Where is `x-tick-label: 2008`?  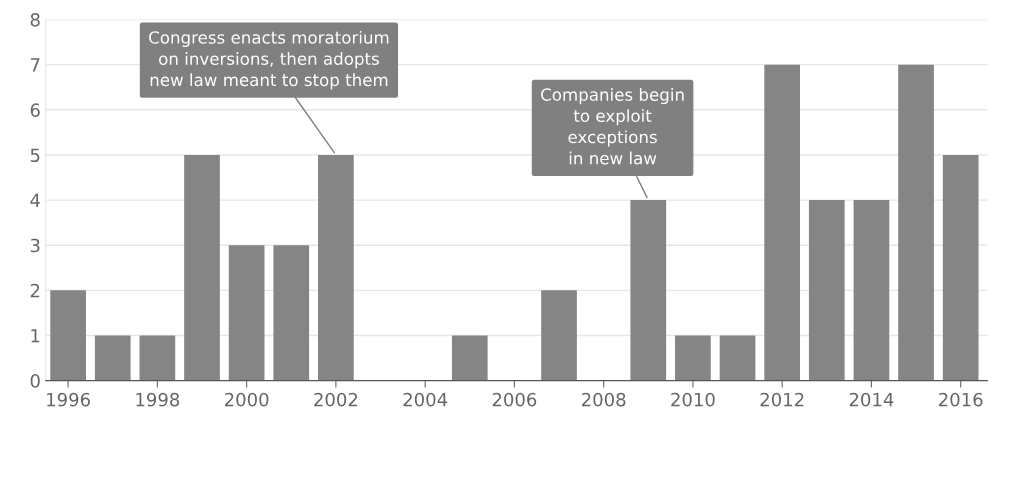
x-tick-label: 2008 is located at coordinates (604, 399).